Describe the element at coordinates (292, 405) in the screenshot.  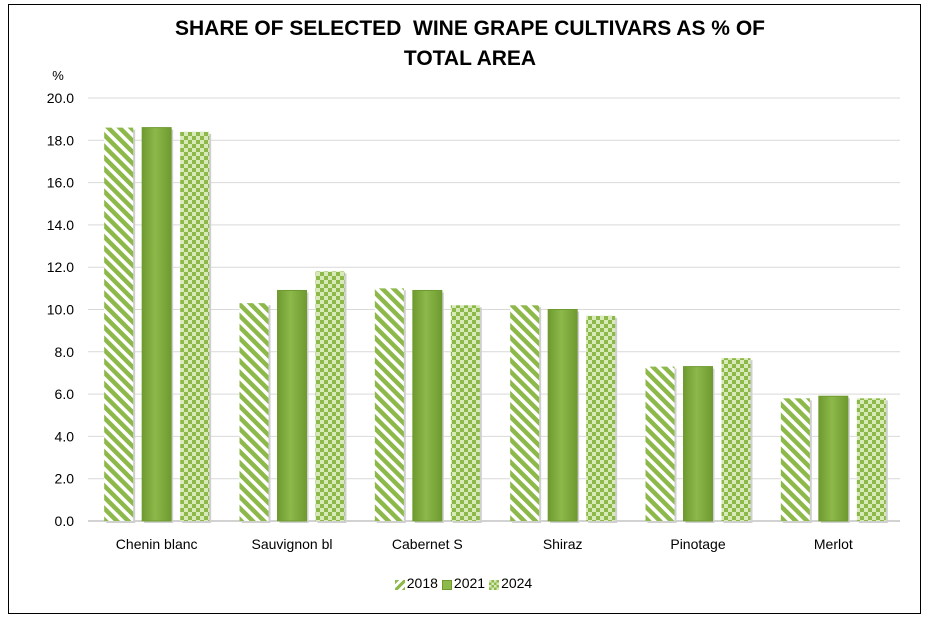
I see `bar-2021-sauvignon-bl` at that location.